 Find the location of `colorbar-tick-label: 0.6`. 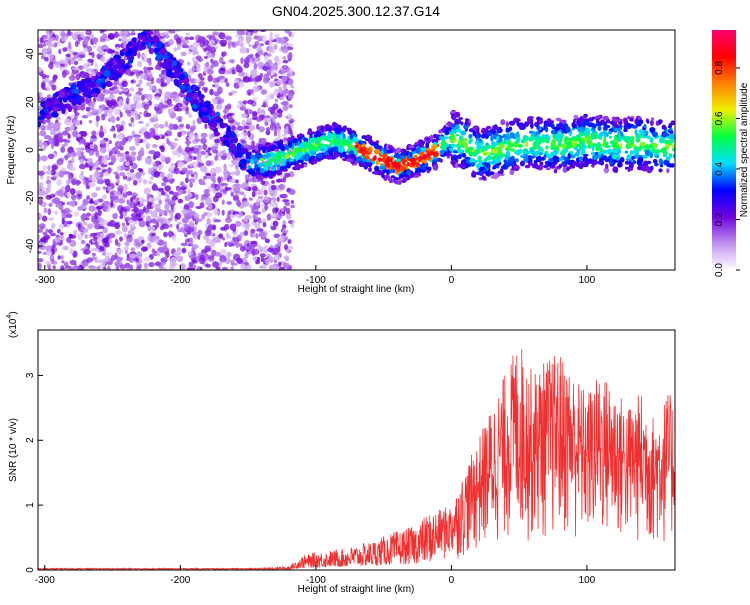

colorbar-tick-label: 0.6 is located at coordinates (719, 118).